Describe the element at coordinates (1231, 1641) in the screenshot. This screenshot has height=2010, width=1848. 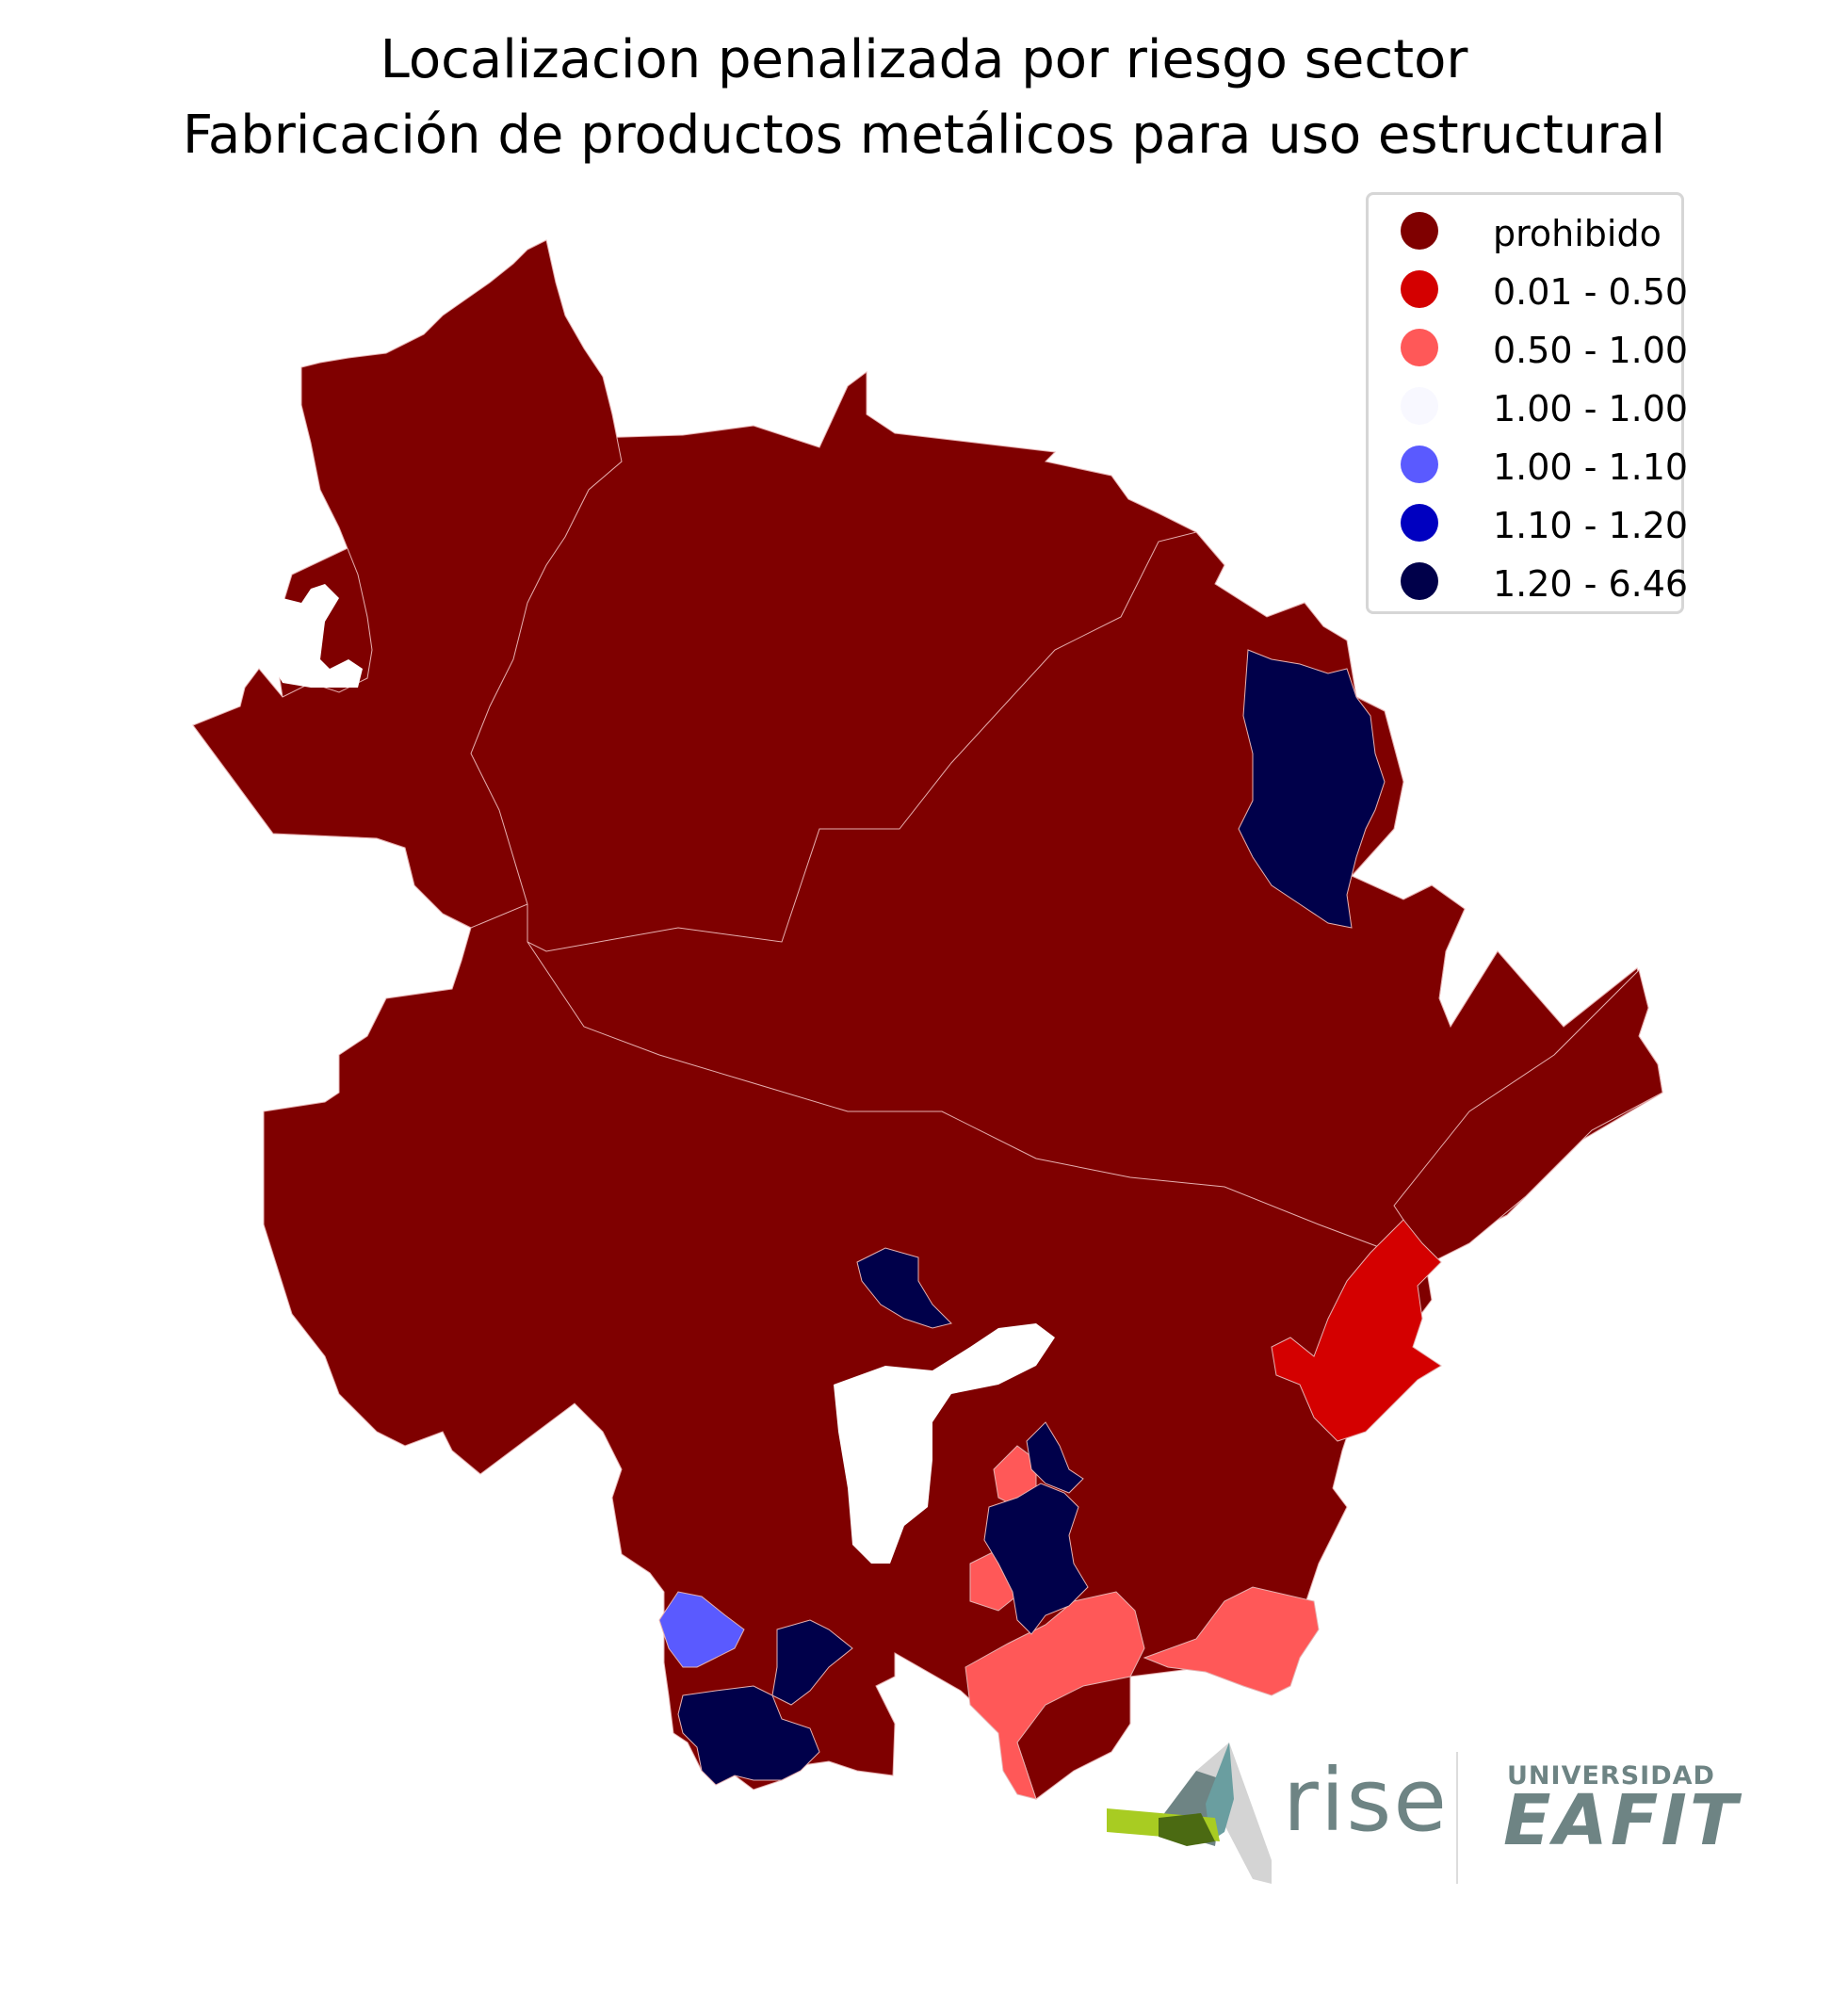
I see `region-range-0-50-1-00-b` at that location.